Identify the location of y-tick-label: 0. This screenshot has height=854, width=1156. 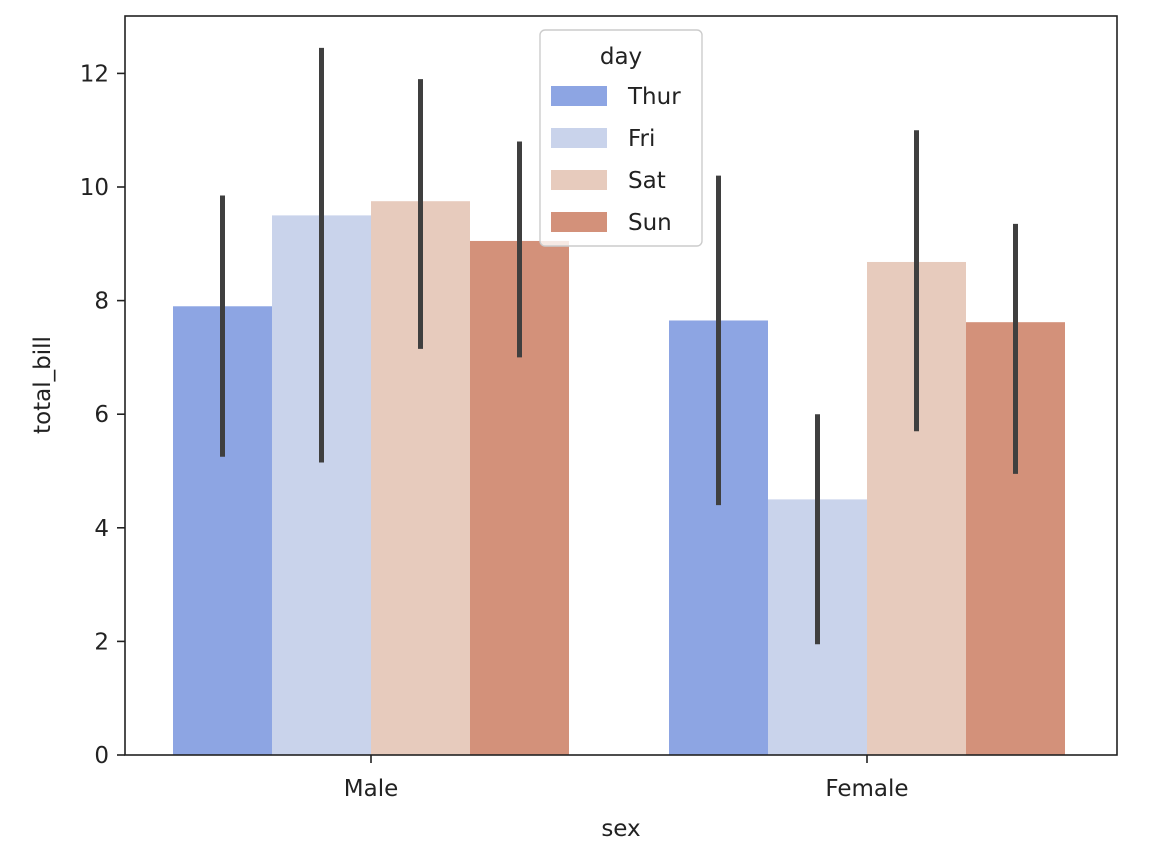
(101, 756).